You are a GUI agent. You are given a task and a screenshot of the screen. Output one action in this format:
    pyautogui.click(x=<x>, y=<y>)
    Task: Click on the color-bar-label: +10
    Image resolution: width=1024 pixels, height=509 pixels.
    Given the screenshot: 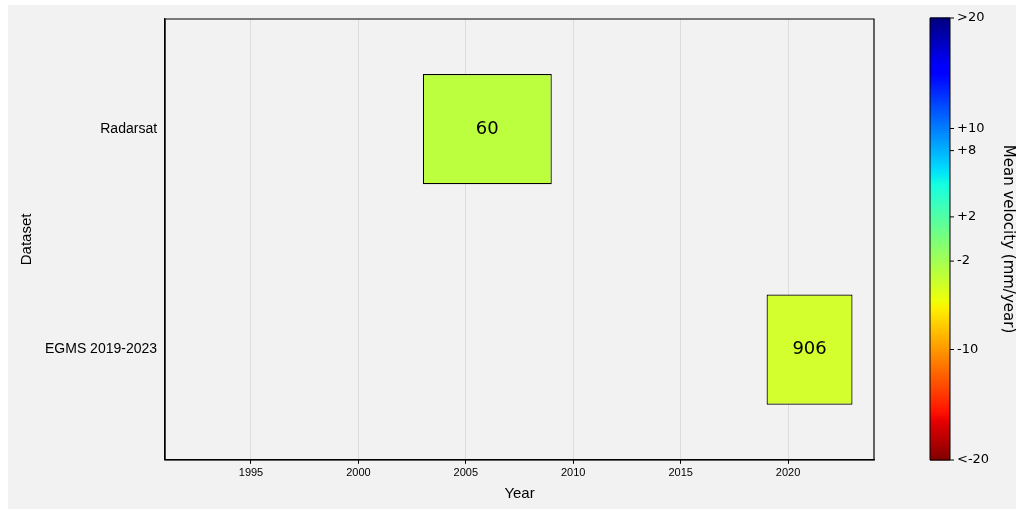 What is the action you would take?
    pyautogui.click(x=971, y=127)
    